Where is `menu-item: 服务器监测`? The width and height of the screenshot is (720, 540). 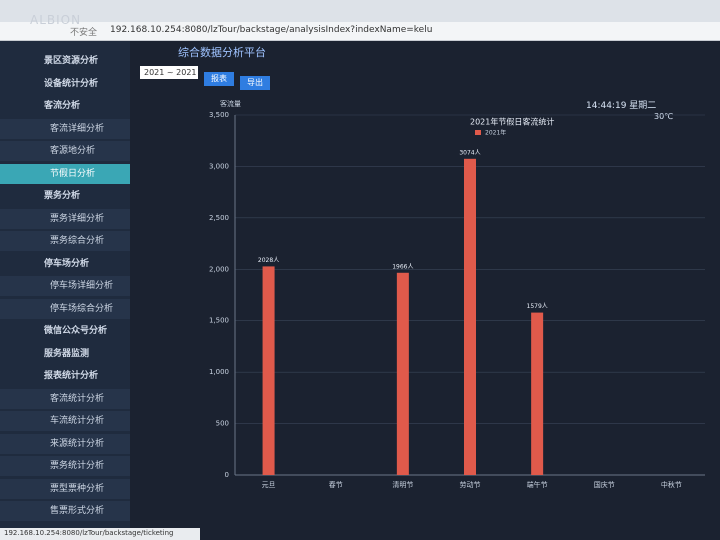
menu-item: 服务器监测 is located at coordinates (67, 353).